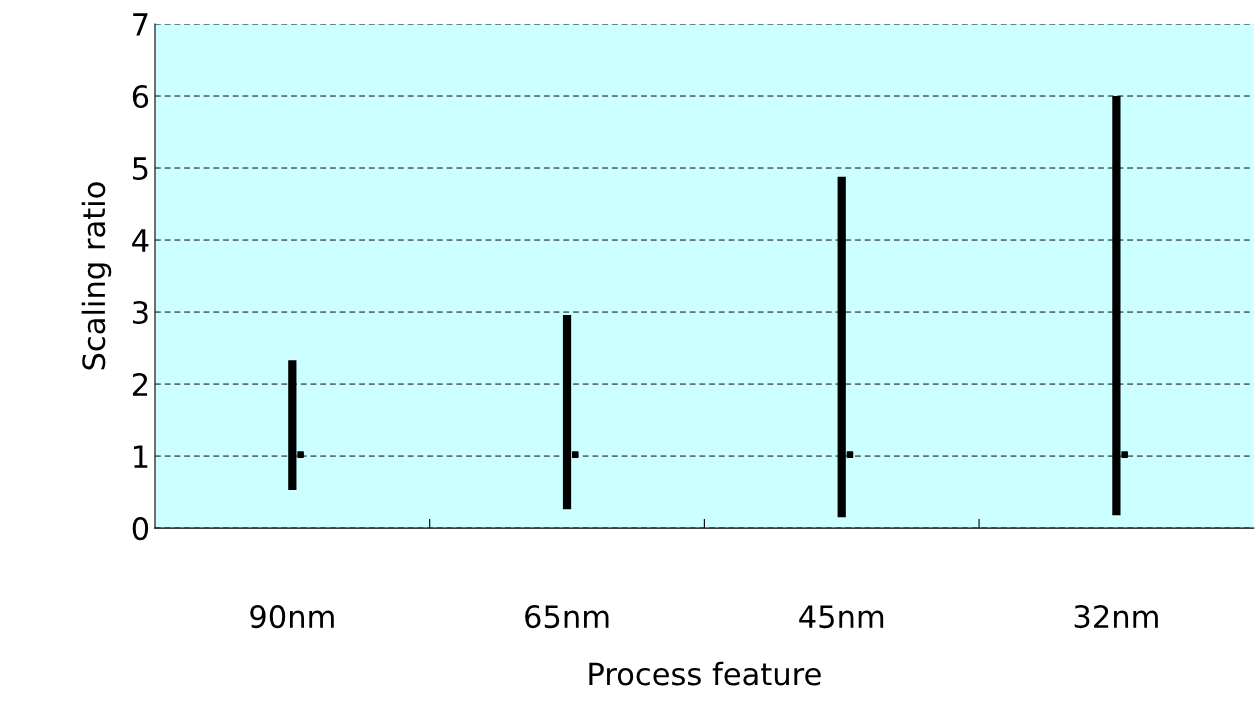  Describe the element at coordinates (1116, 617) in the screenshot. I see `x-tick-label: 32nm` at that location.